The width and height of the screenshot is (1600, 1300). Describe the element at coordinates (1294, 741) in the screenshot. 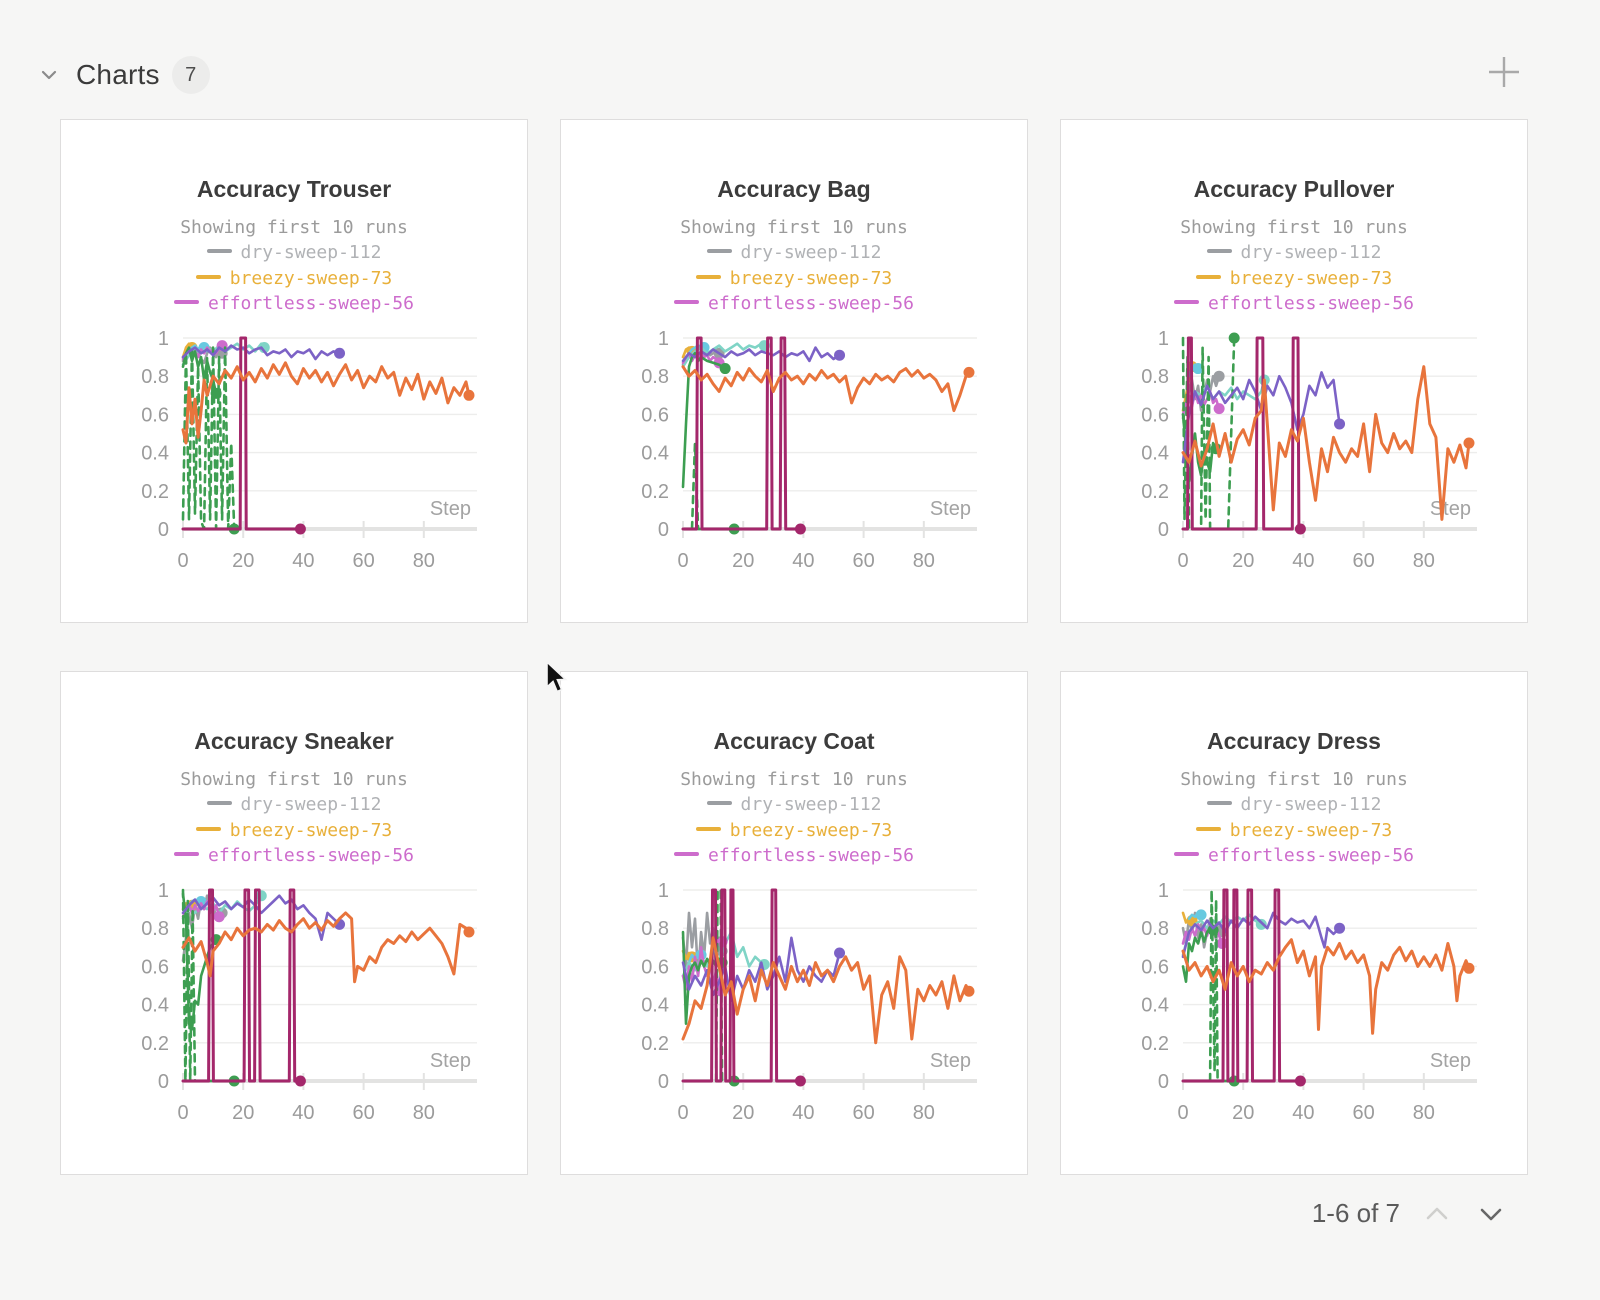

I see `chart-title: Accuracy Dress` at that location.